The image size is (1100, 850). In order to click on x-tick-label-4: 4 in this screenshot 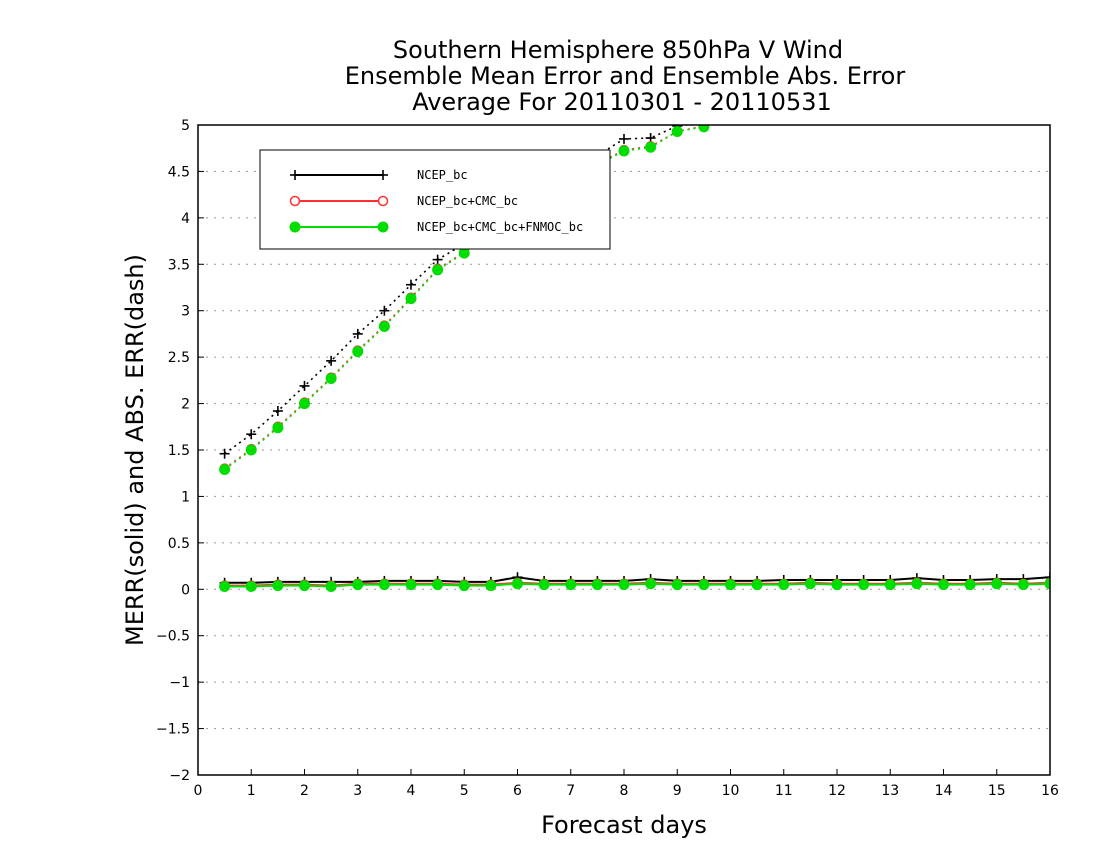, I will do `click(411, 791)`.